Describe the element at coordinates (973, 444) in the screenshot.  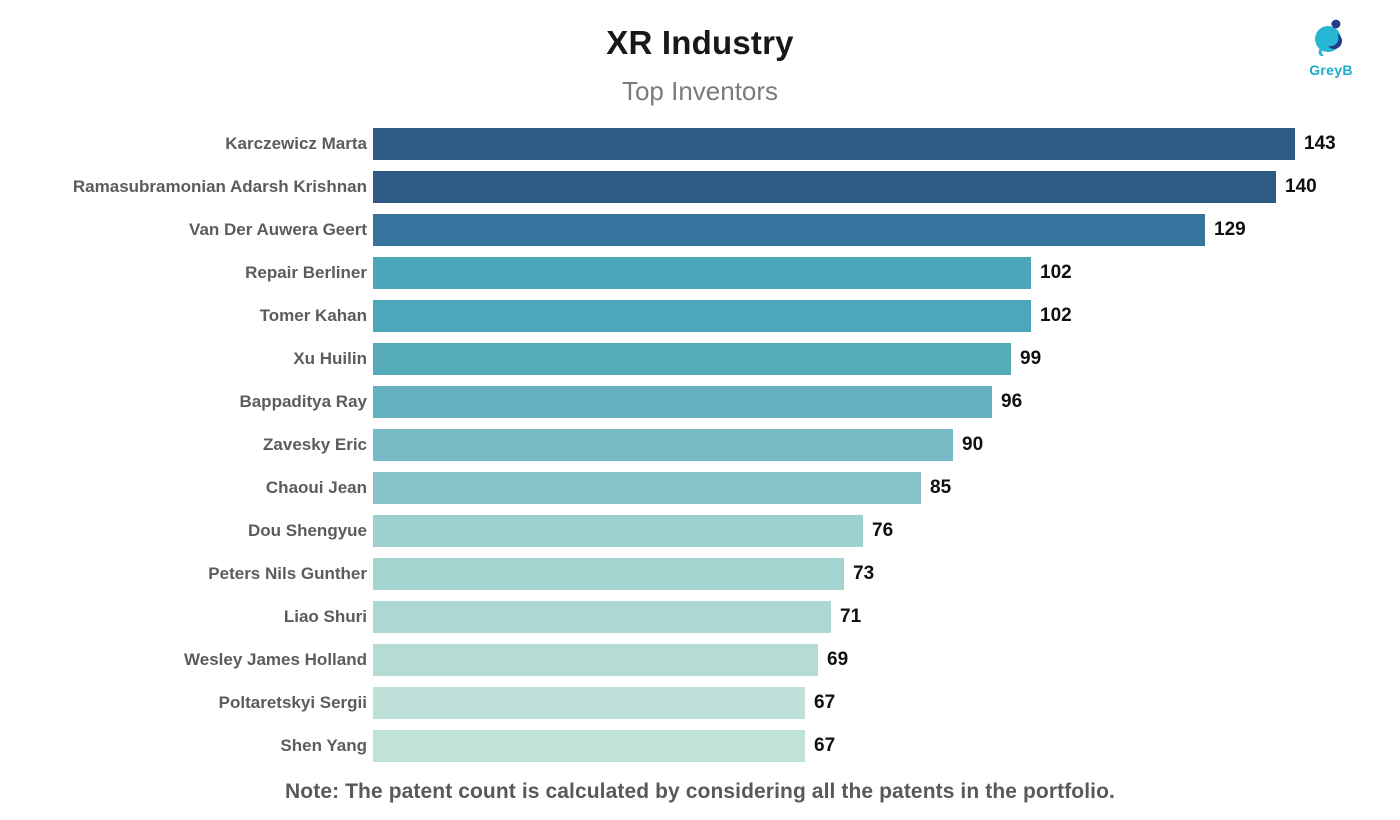
I see `bar-value-label: 90` at that location.